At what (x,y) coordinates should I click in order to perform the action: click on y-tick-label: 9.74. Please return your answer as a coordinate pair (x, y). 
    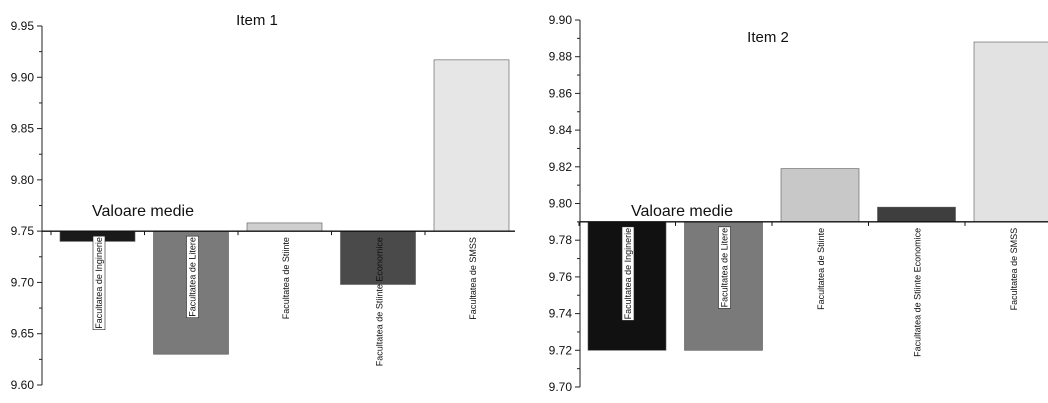
    Looking at the image, I should click on (561, 314).